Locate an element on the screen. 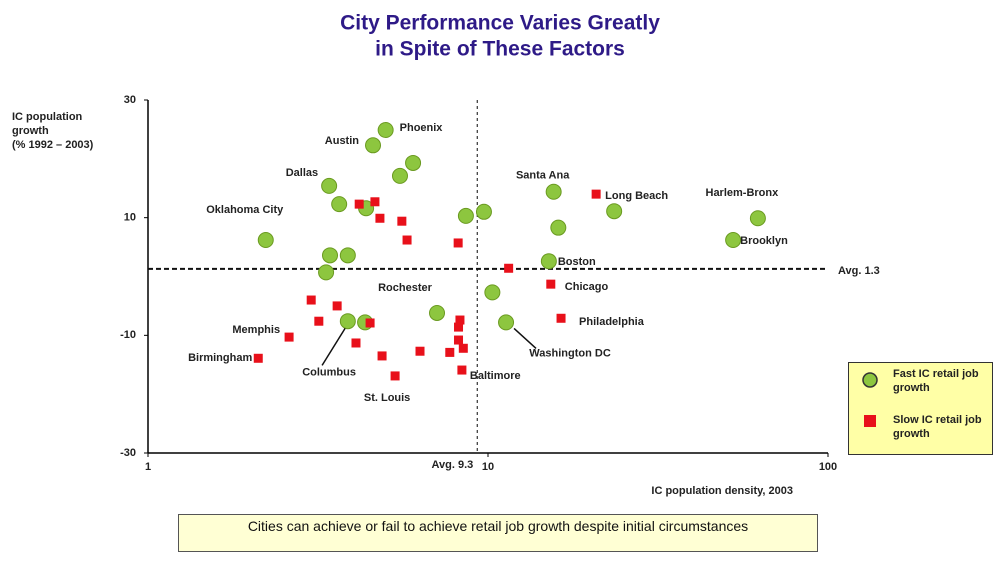 The image size is (1000, 580). point-label: Harlem-Bronx is located at coordinates (743, 193).